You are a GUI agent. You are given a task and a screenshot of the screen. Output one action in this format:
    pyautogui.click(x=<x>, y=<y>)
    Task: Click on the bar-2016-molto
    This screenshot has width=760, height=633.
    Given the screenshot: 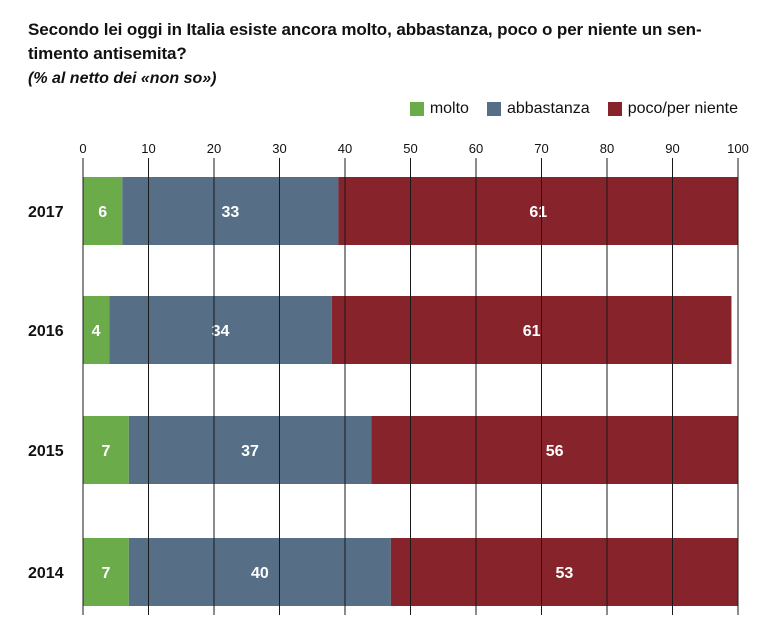 What is the action you would take?
    pyautogui.click(x=96, y=330)
    